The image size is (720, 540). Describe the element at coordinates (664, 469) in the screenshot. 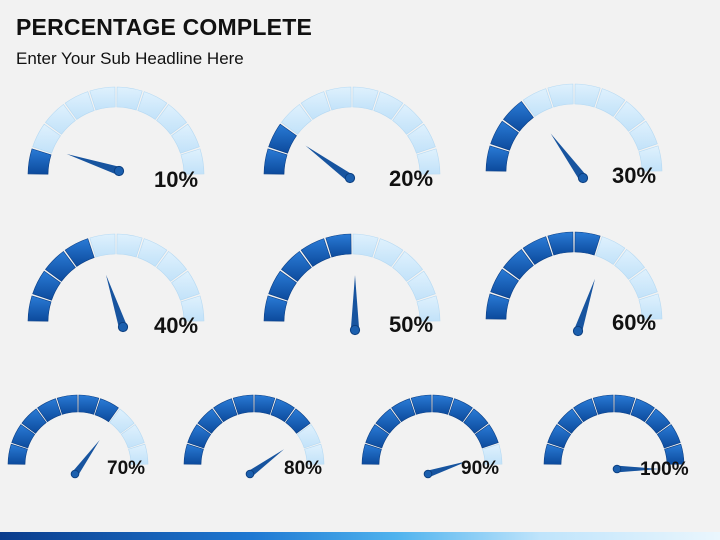

I see `gauge-percent-label: 100%` at that location.